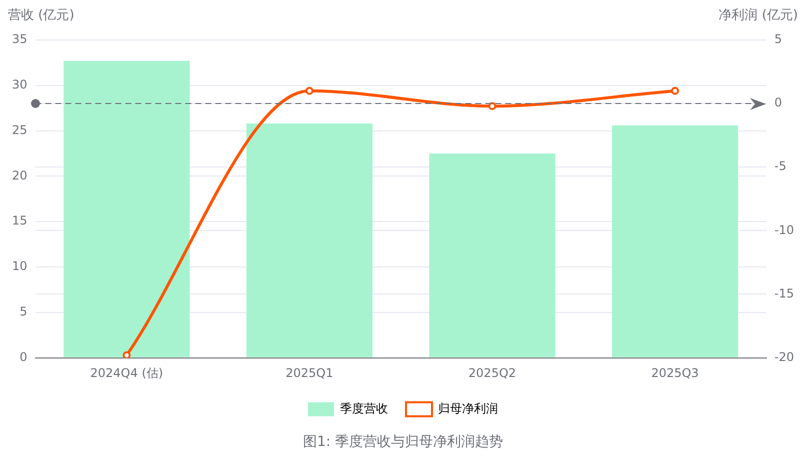 The width and height of the screenshot is (806, 461). I want to click on y2-tick-label: -15, so click(784, 293).